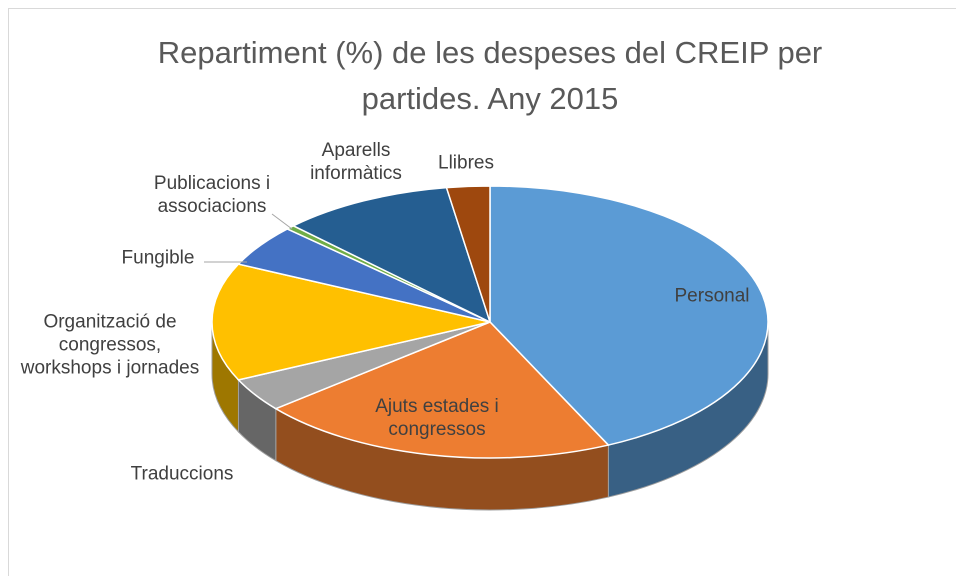  I want to click on slice-label: Aparells informàtics, so click(356, 162).